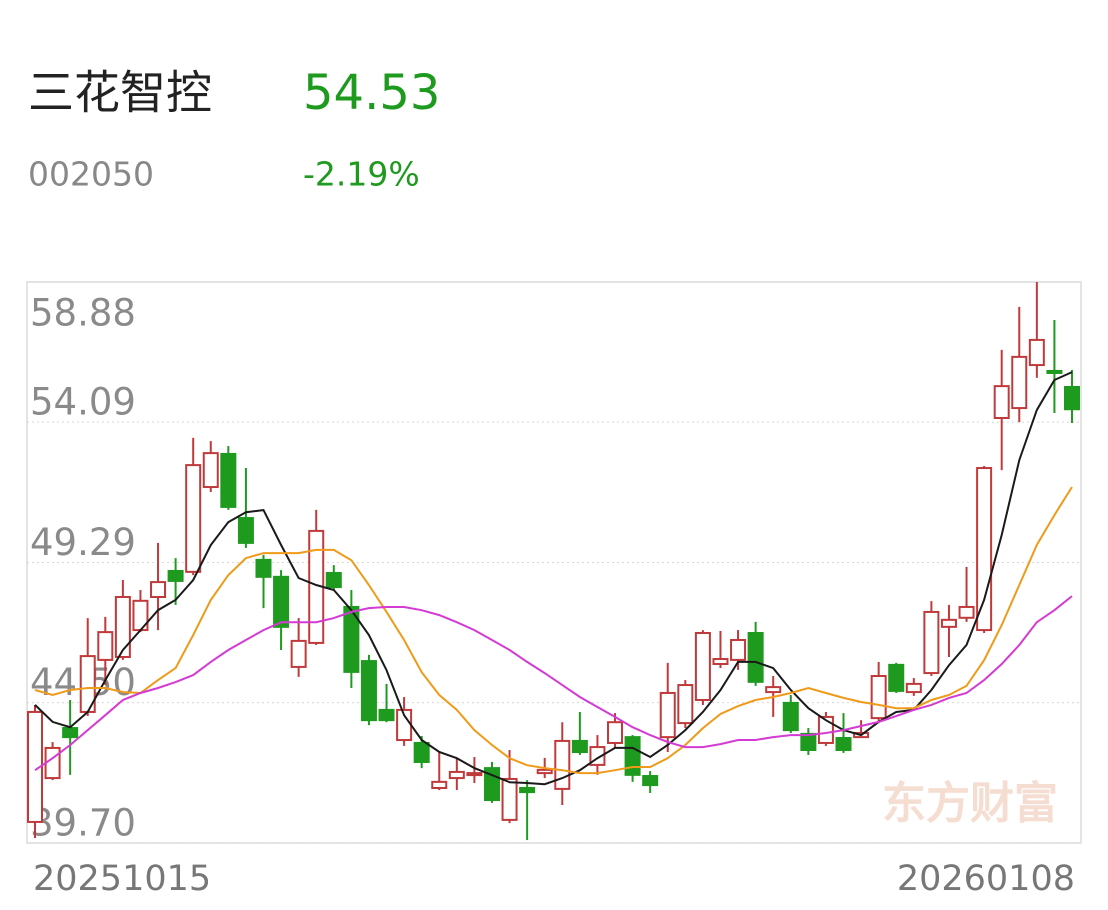 This screenshot has width=1108, height=910. What do you see at coordinates (970, 803) in the screenshot?
I see `watermark: 东方财富` at bounding box center [970, 803].